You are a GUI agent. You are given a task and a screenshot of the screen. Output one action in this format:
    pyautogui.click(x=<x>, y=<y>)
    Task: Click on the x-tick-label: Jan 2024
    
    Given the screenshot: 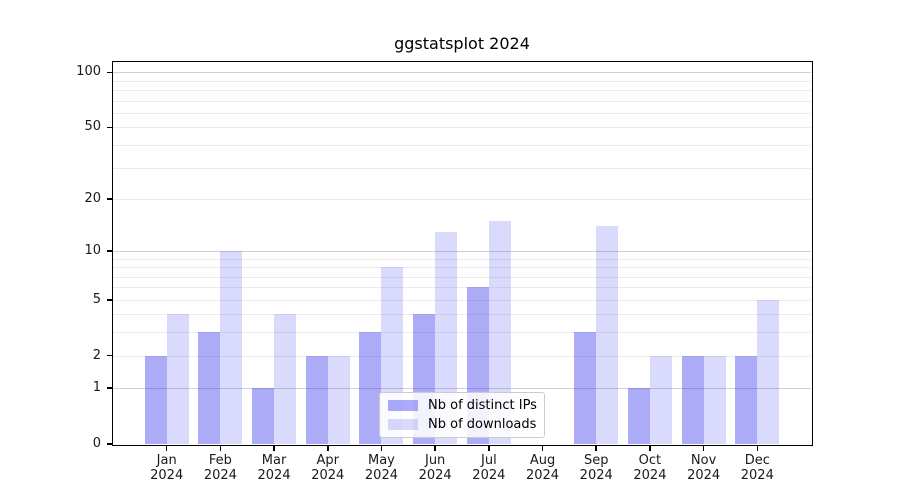 What is the action you would take?
    pyautogui.click(x=167, y=468)
    